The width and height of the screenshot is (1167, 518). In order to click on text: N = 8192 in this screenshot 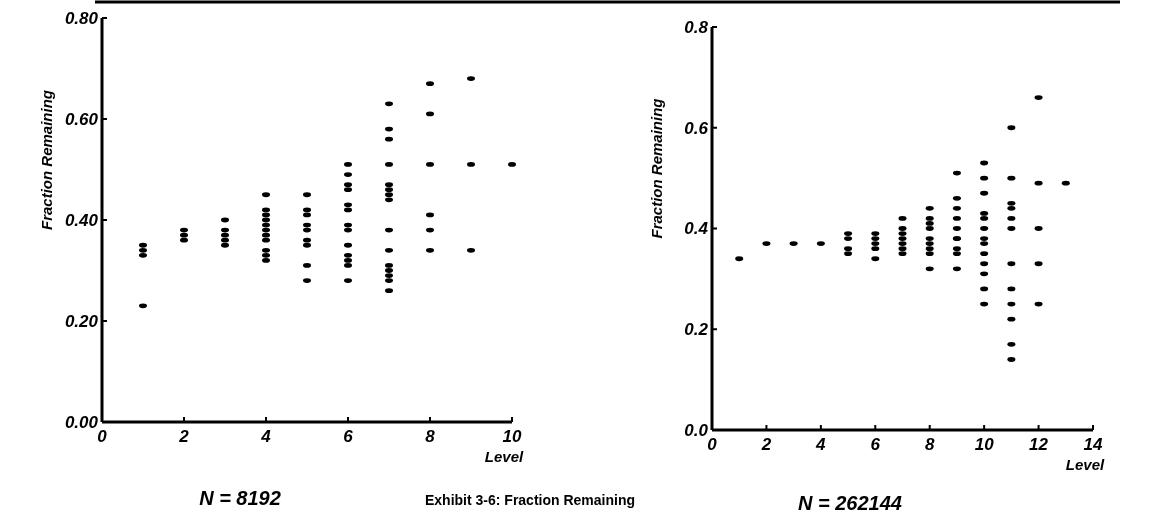, I will do `click(240, 498)`.